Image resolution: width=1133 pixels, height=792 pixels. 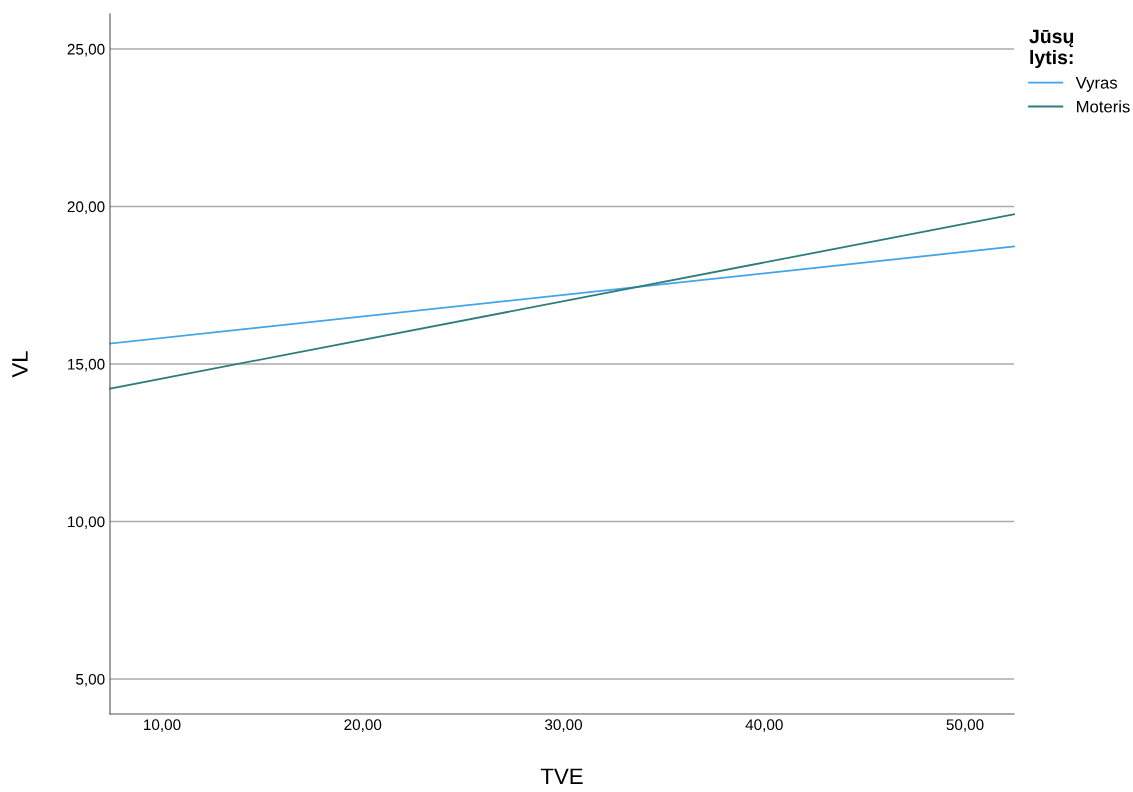 What do you see at coordinates (363, 725) in the screenshot?
I see `x-tick-label: 20,00` at bounding box center [363, 725].